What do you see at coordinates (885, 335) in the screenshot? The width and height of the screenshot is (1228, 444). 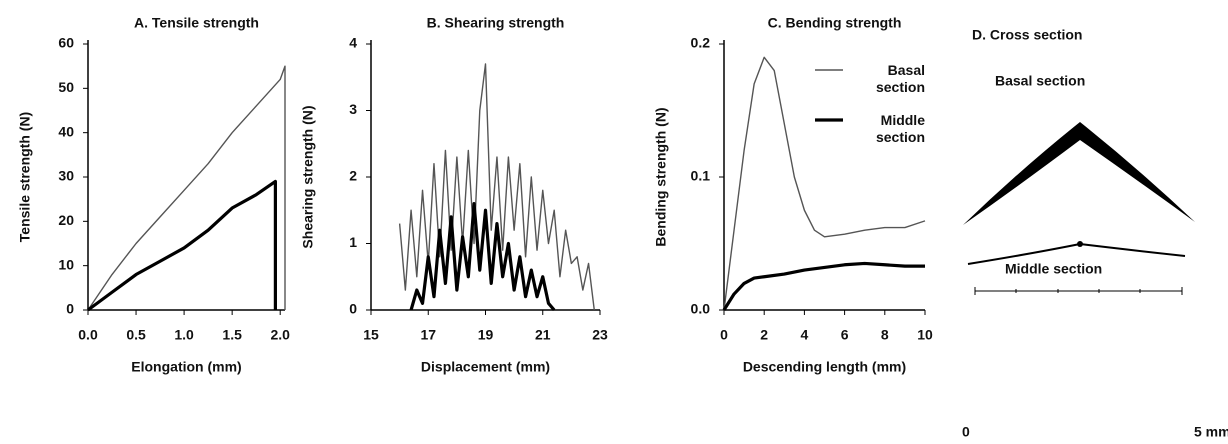 I see `x-tick-label: 8` at bounding box center [885, 335].